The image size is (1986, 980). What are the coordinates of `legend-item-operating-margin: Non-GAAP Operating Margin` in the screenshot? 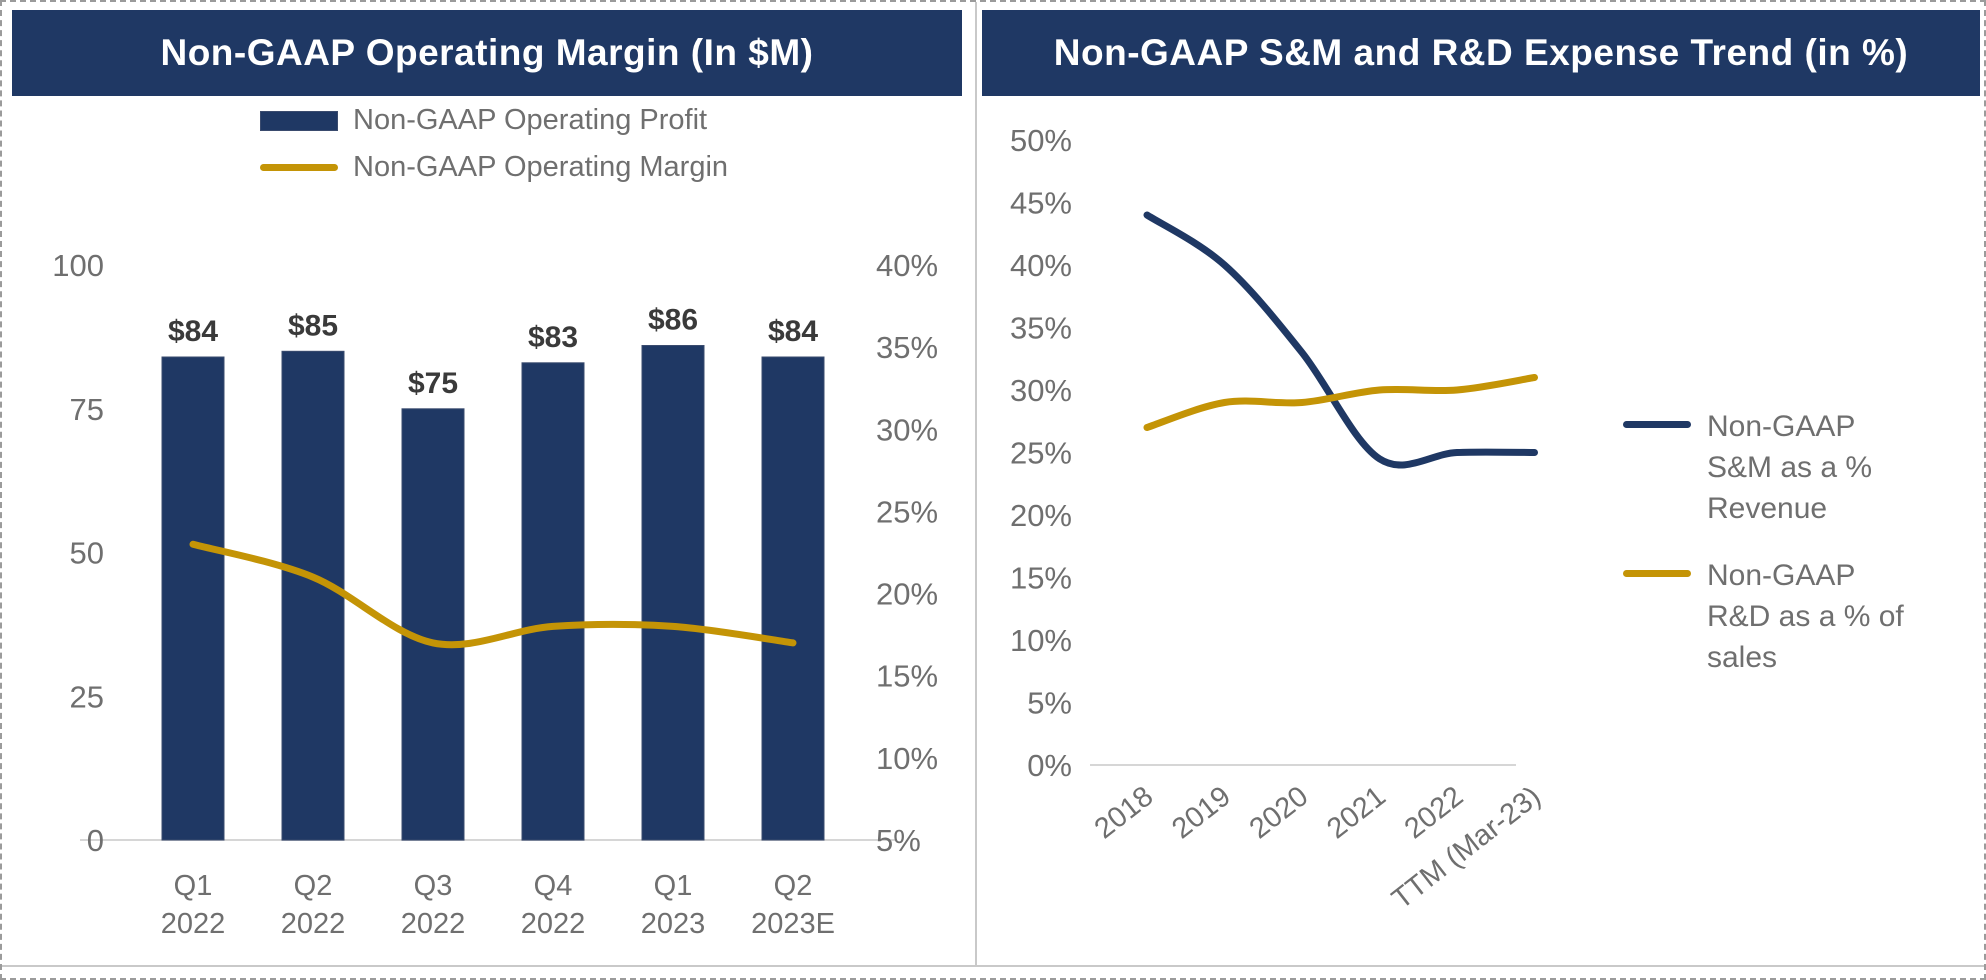 It's located at (494, 167).